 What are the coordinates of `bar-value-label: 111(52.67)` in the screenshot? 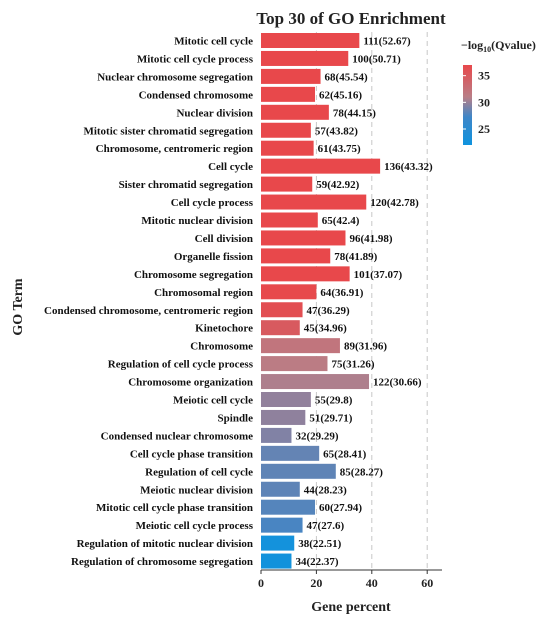 It's located at (387, 42).